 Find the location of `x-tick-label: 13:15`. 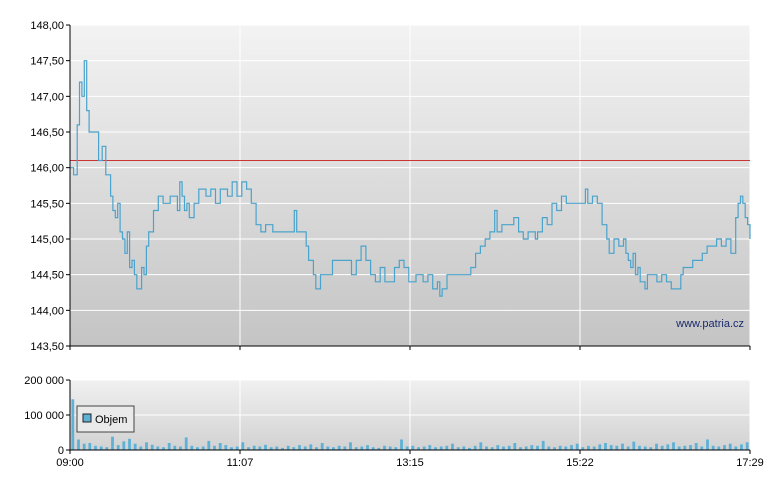

x-tick-label: 13:15 is located at coordinates (410, 463).